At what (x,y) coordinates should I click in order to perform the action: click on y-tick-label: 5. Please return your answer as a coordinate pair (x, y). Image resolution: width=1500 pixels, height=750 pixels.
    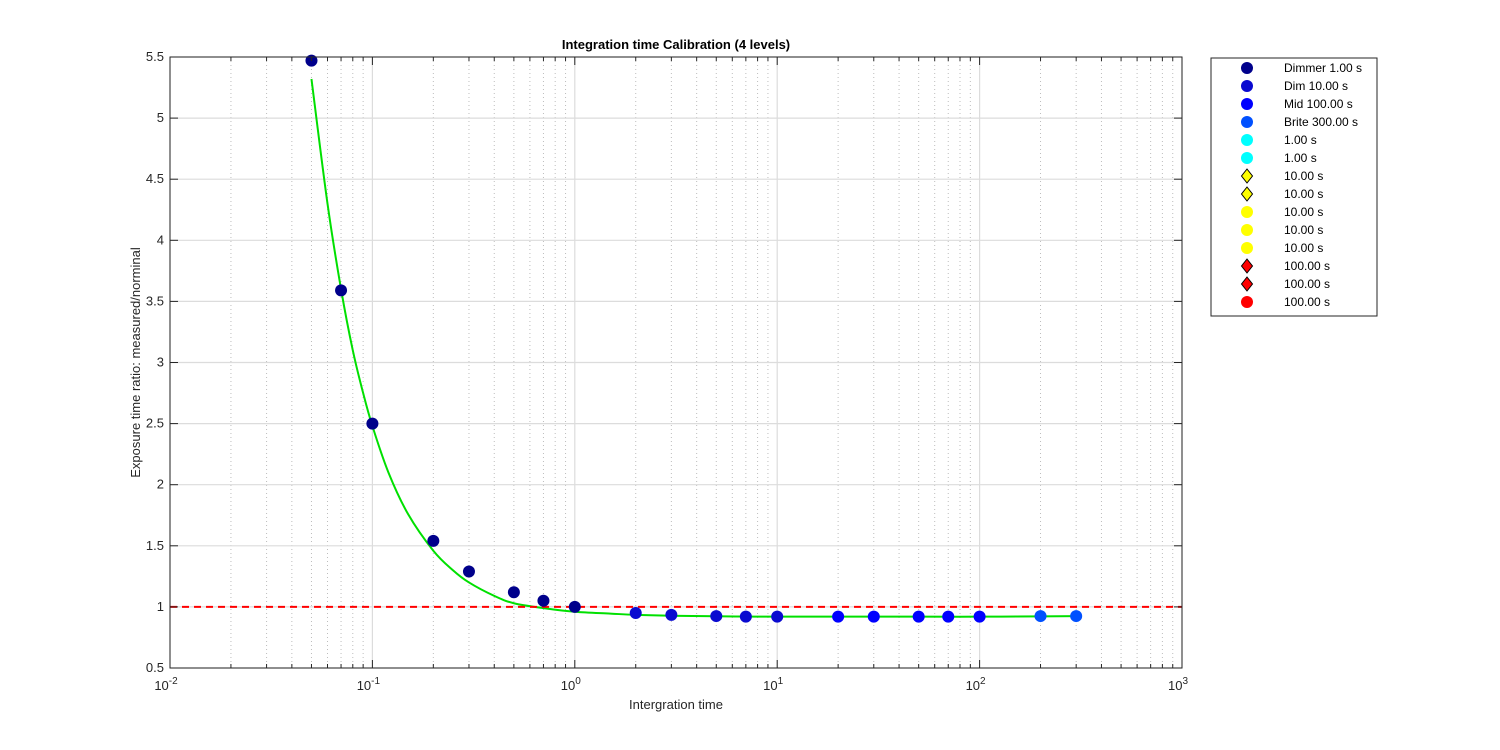
    Looking at the image, I should click on (160, 117).